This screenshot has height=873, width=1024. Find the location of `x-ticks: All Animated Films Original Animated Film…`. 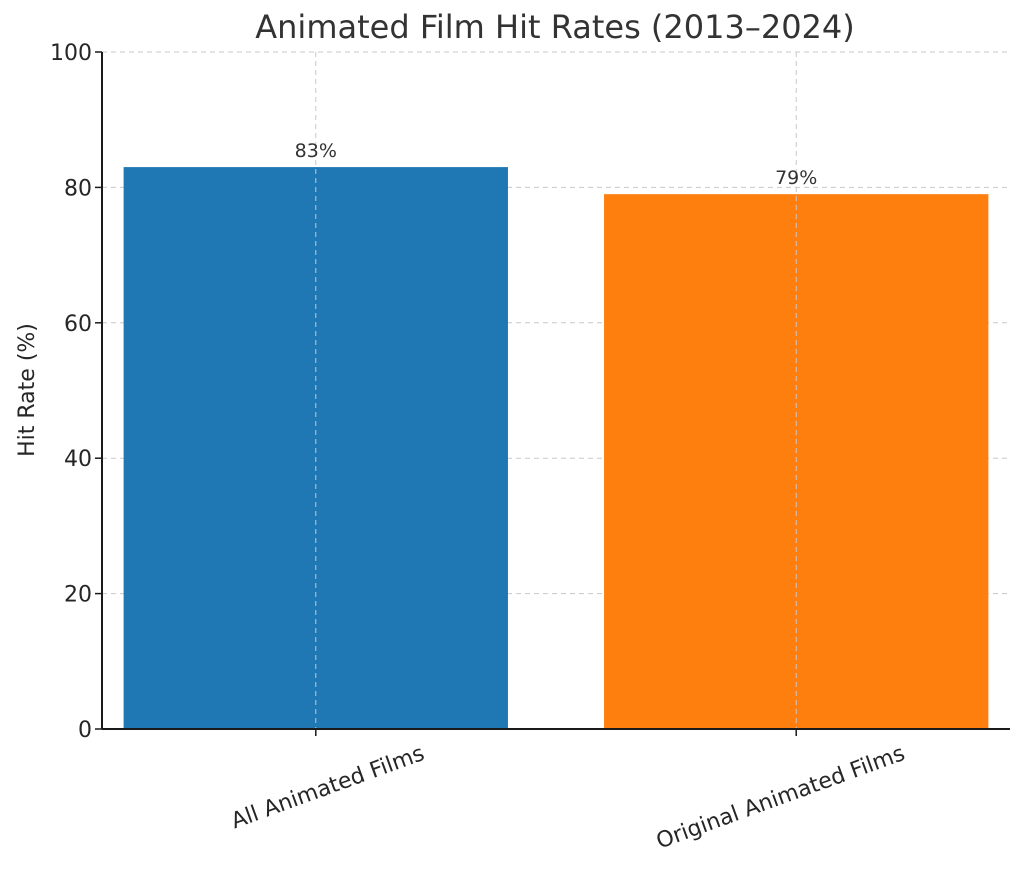

x-ticks: All Animated Films Original Animated Film… is located at coordinates (568, 791).